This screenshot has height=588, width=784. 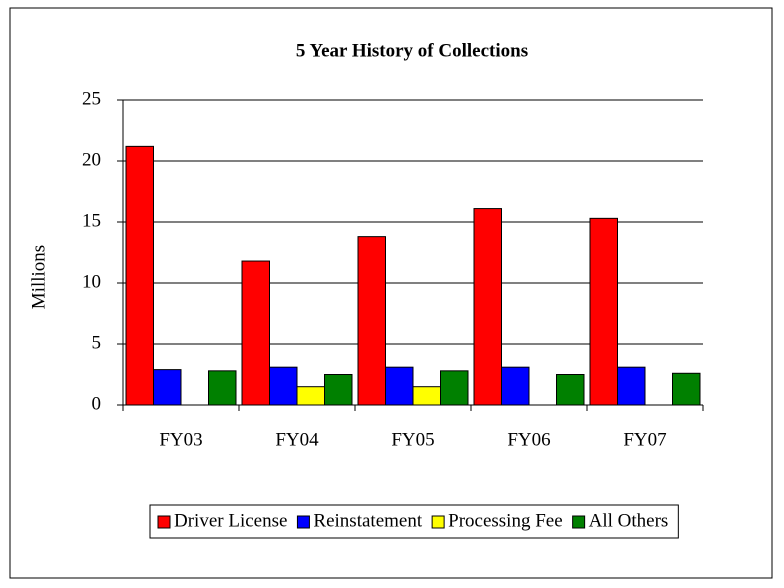 What do you see at coordinates (91, 220) in the screenshot?
I see `y-tick-label: 15` at bounding box center [91, 220].